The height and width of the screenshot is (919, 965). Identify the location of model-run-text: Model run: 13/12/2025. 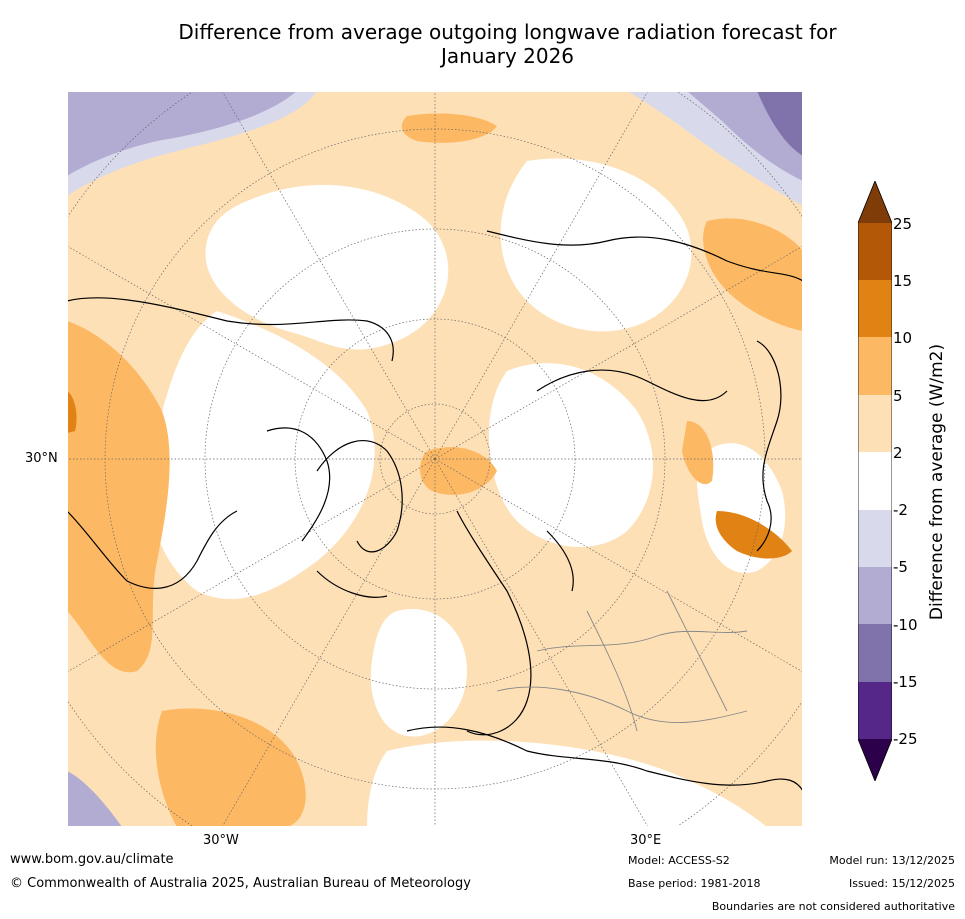
(892, 860).